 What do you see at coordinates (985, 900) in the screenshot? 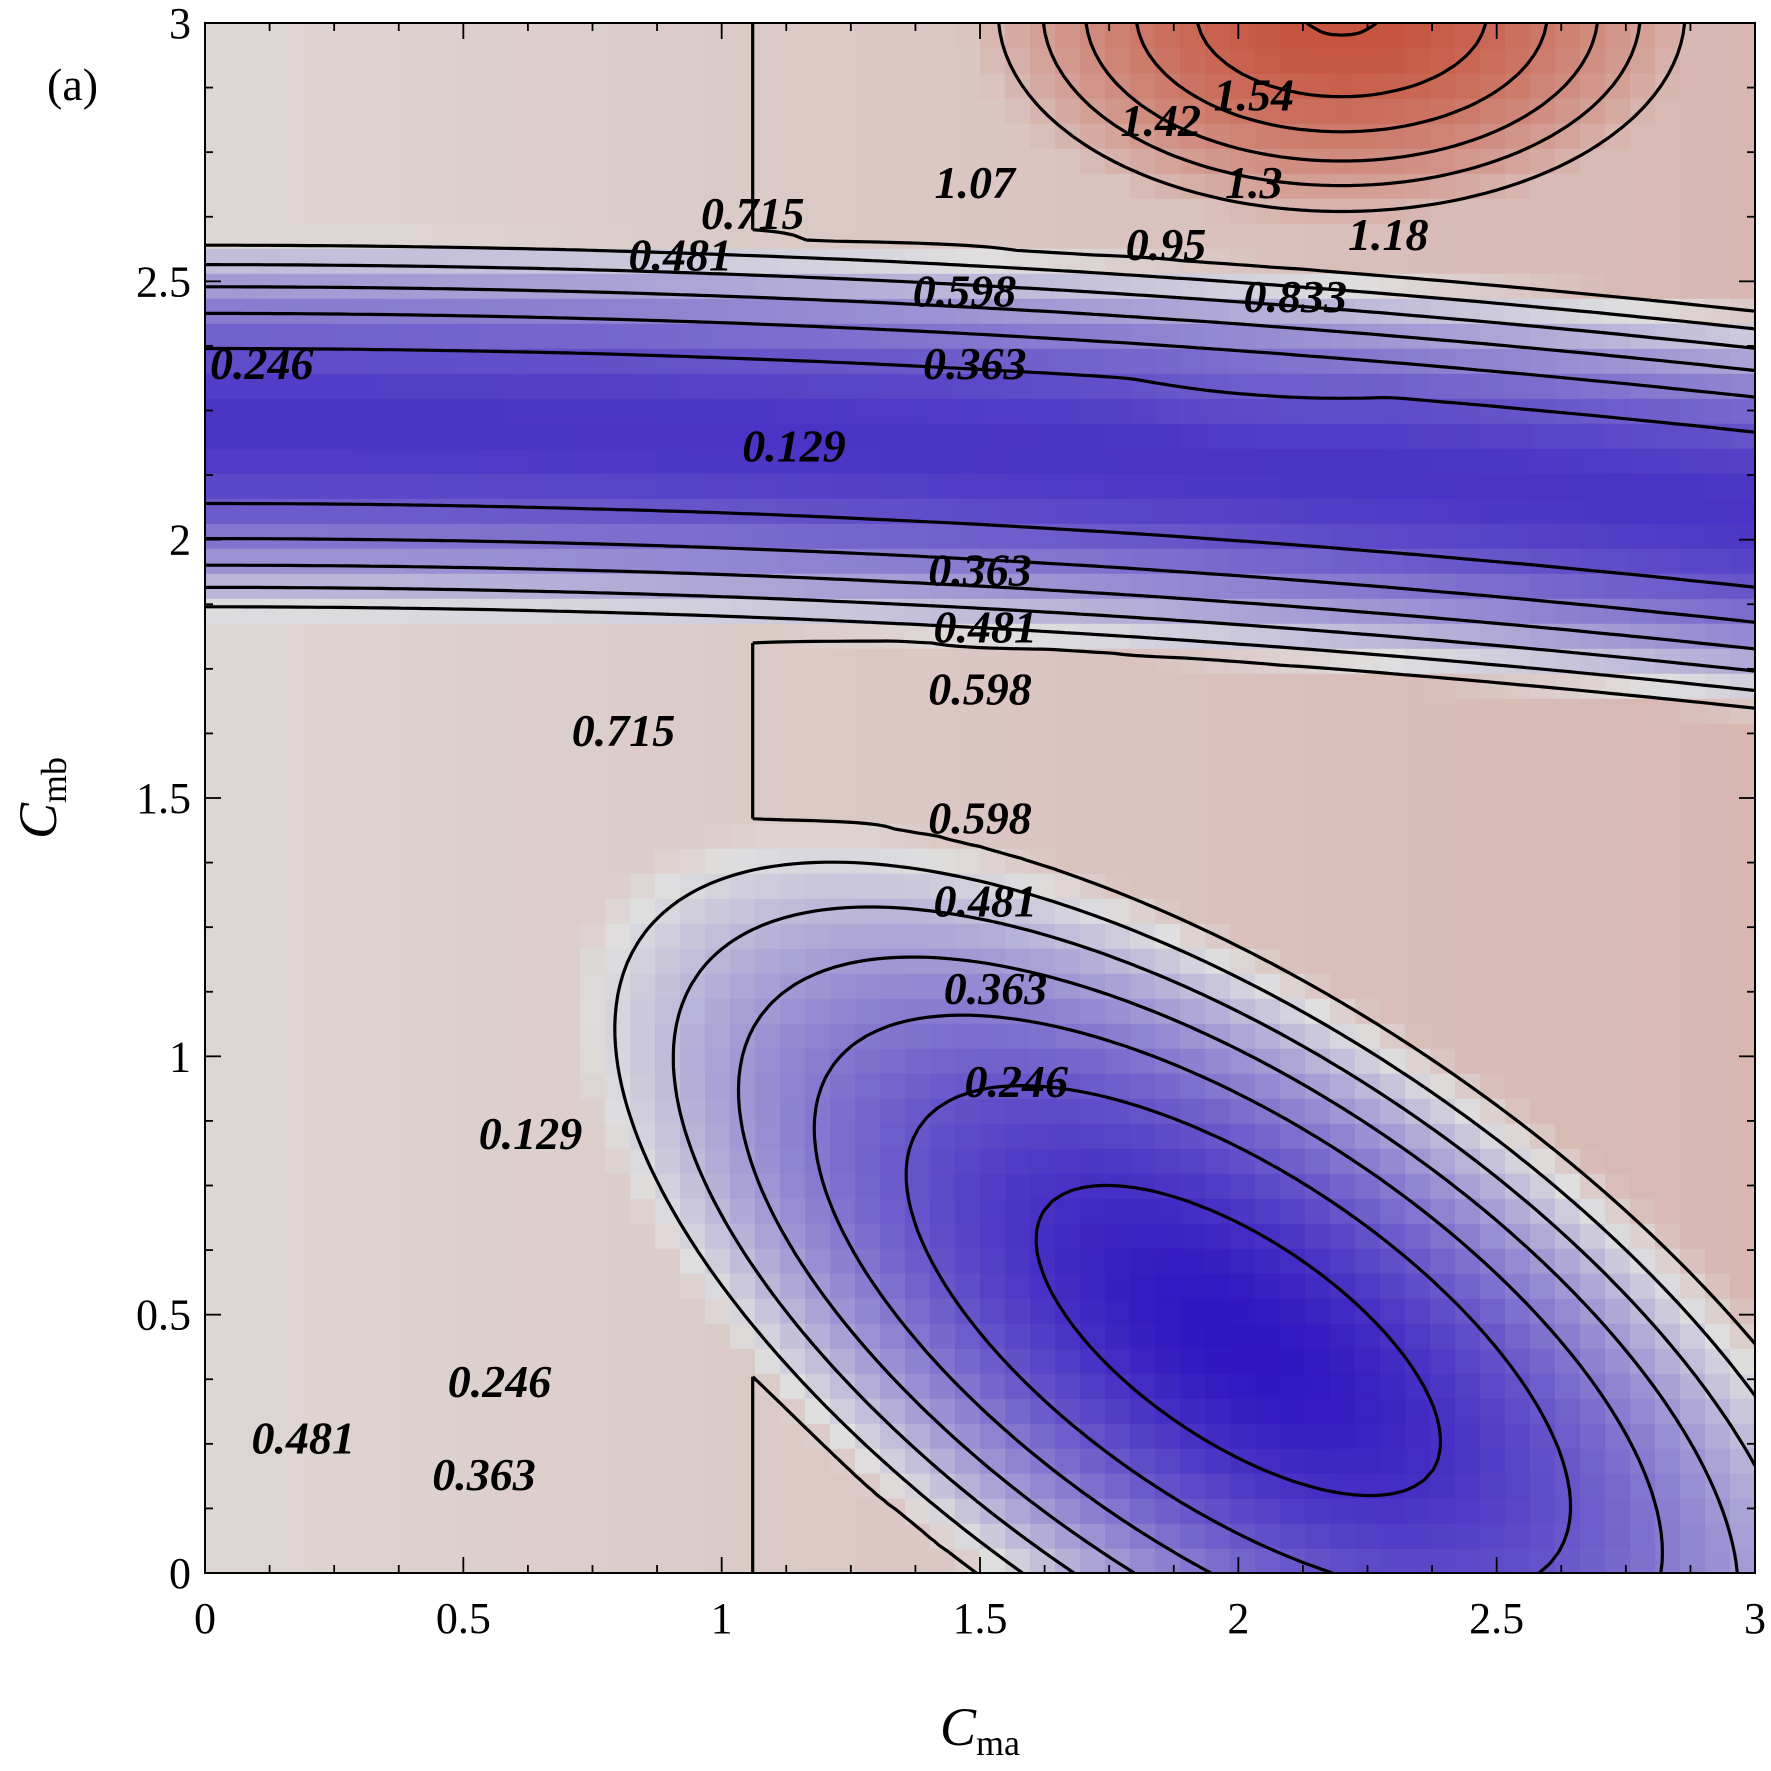
I see `contour-label: 0.481` at bounding box center [985, 900].